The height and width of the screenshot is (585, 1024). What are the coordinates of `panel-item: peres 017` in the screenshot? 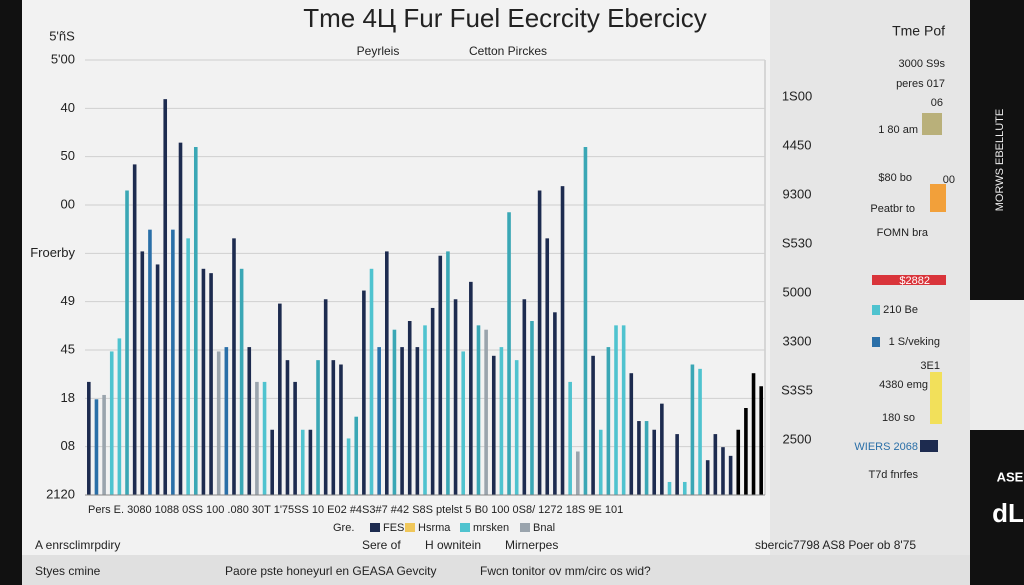 It's located at (920, 84).